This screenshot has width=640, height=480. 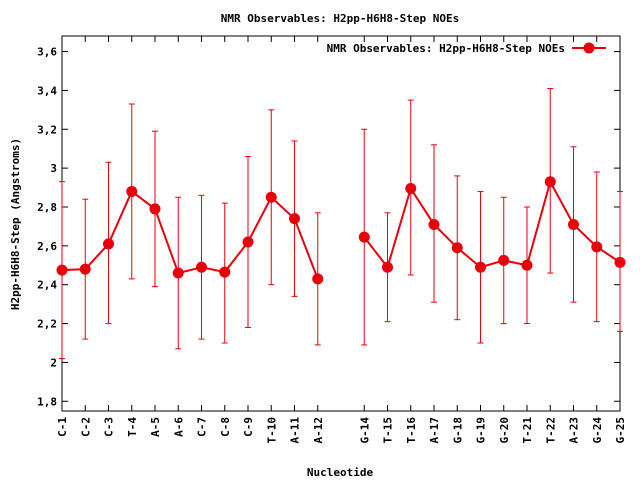 I want to click on y-tick-label: 3,4, so click(x=47, y=90).